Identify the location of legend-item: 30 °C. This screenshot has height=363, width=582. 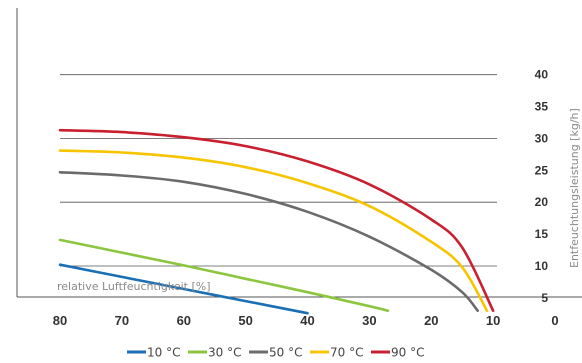
(214, 353).